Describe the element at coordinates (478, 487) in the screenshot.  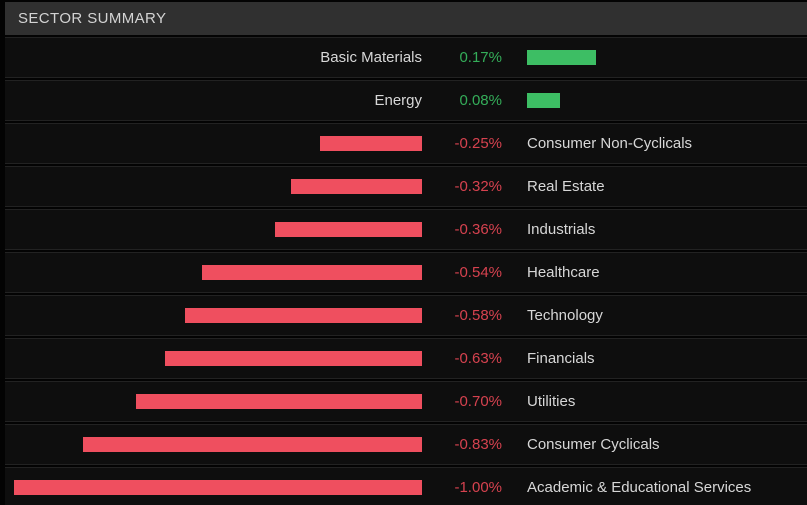
I see `sector-change-percent: -1.00%` at that location.